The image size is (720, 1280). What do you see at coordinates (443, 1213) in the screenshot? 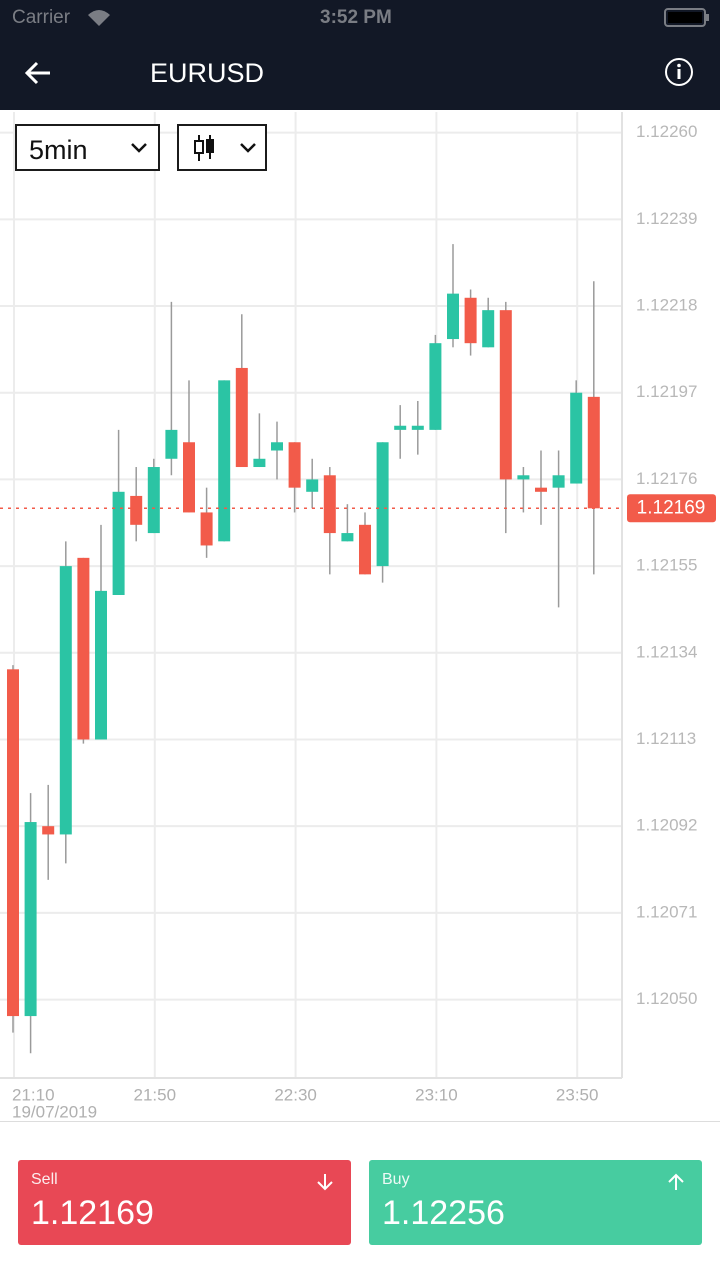
I see `buy-price: 1.12256` at bounding box center [443, 1213].